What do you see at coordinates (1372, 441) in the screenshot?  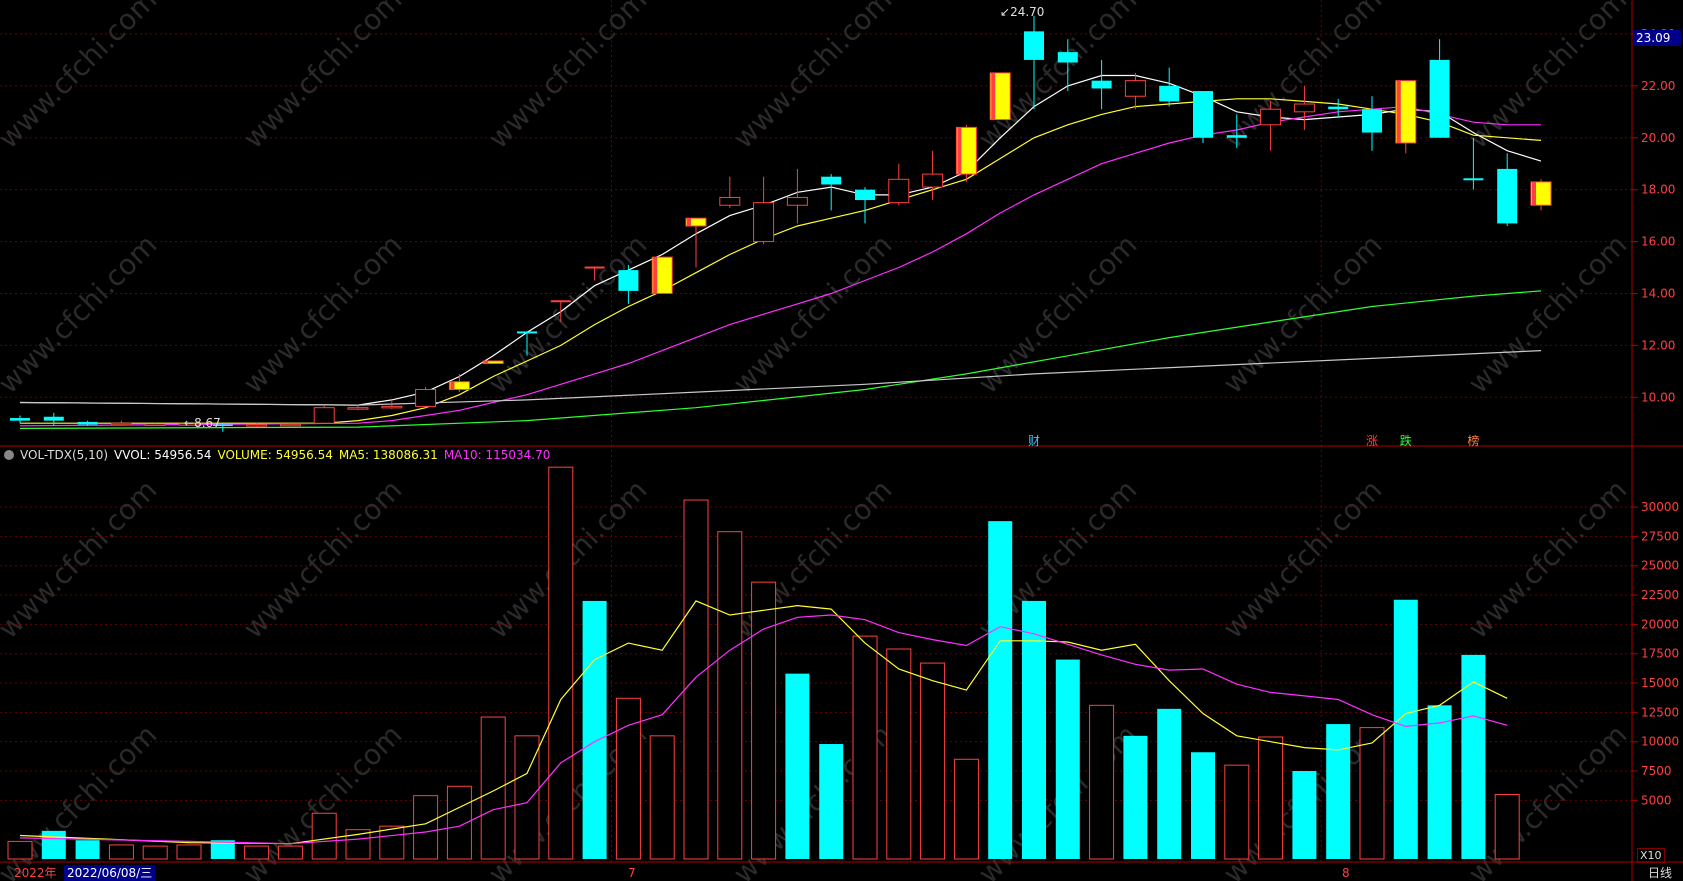 I see `event-marker: 涨` at bounding box center [1372, 441].